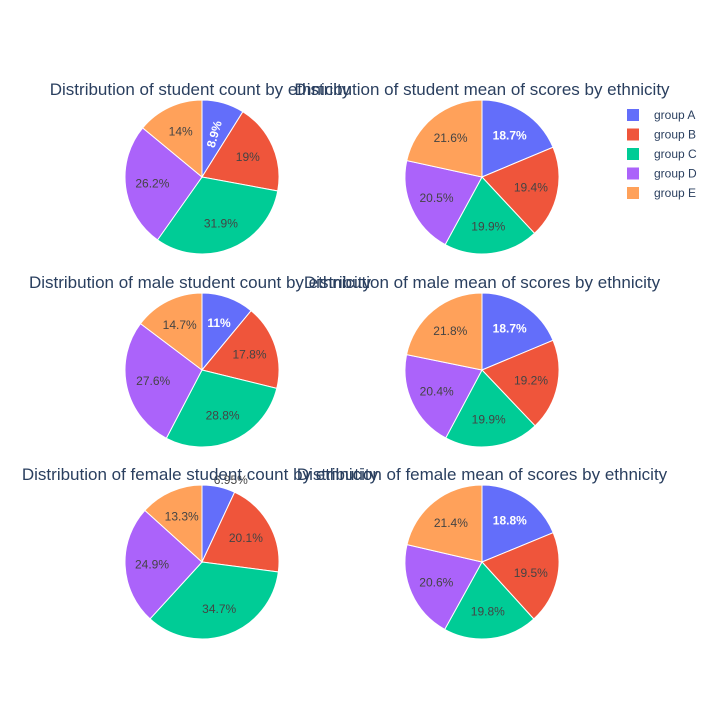 Image resolution: width=720 pixels, height=720 pixels. I want to click on pie-4-label-group-d: 20.4%, so click(437, 391).